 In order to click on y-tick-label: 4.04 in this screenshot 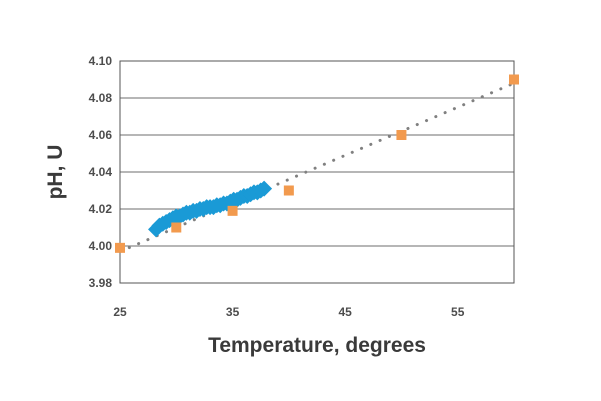, I will do `click(101, 172)`.